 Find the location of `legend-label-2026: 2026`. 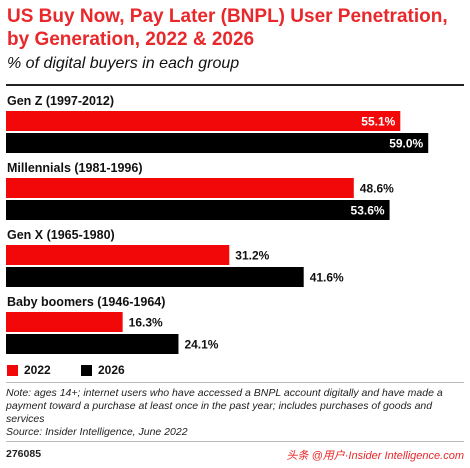

legend-label-2026: 2026 is located at coordinates (111, 370).